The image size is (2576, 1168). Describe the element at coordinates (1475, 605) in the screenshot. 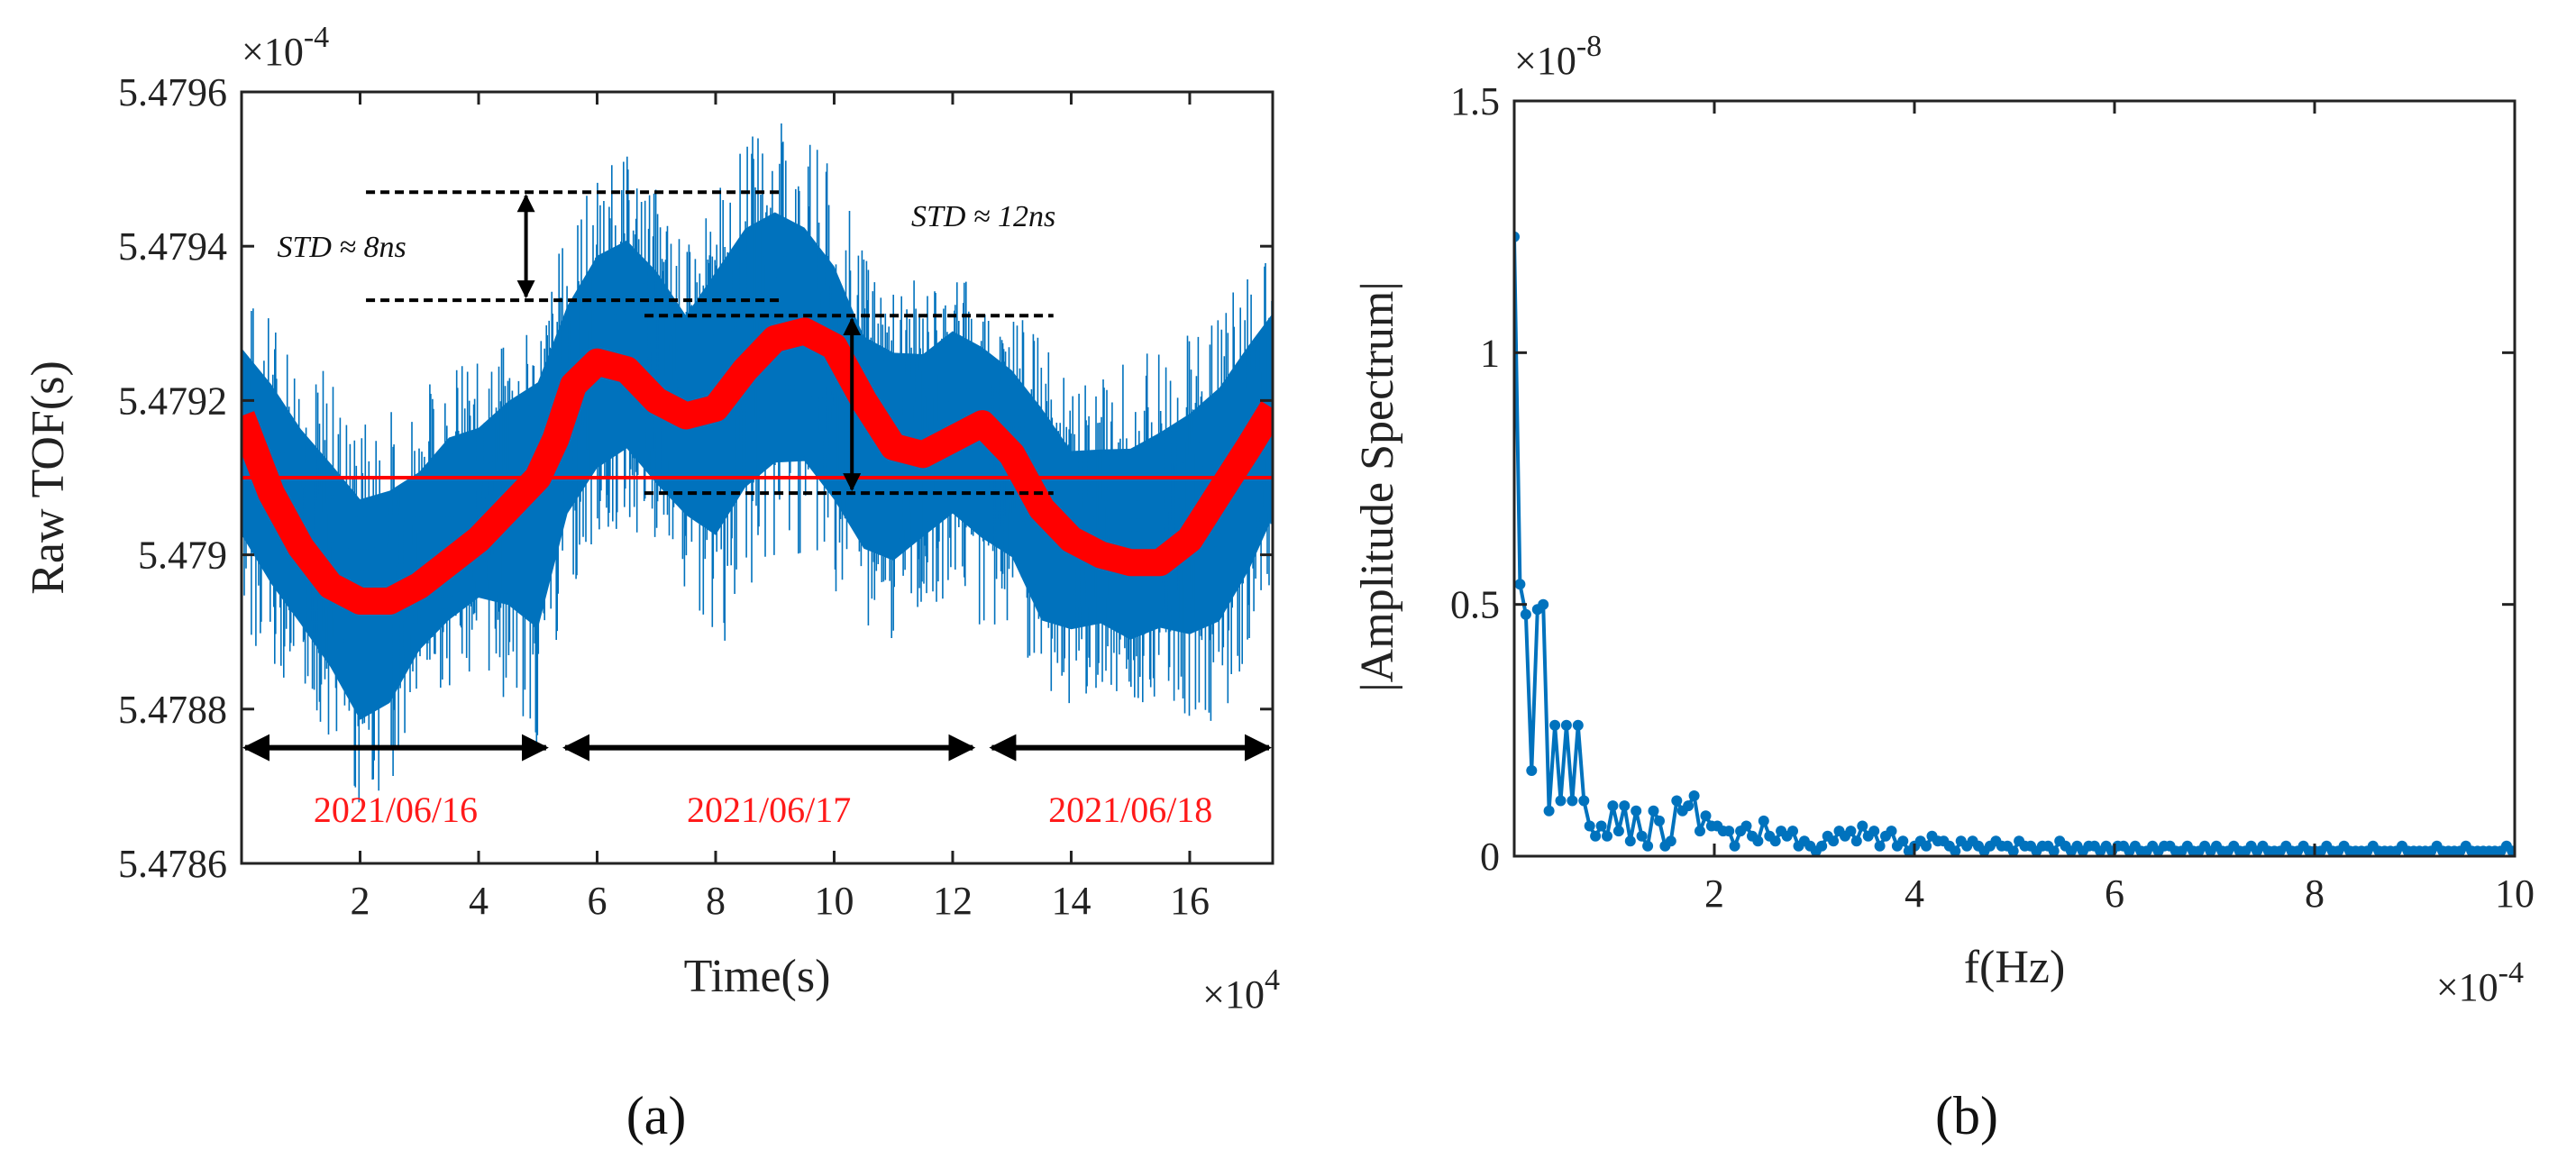

I see `y-tick-label-b: 0.5` at that location.